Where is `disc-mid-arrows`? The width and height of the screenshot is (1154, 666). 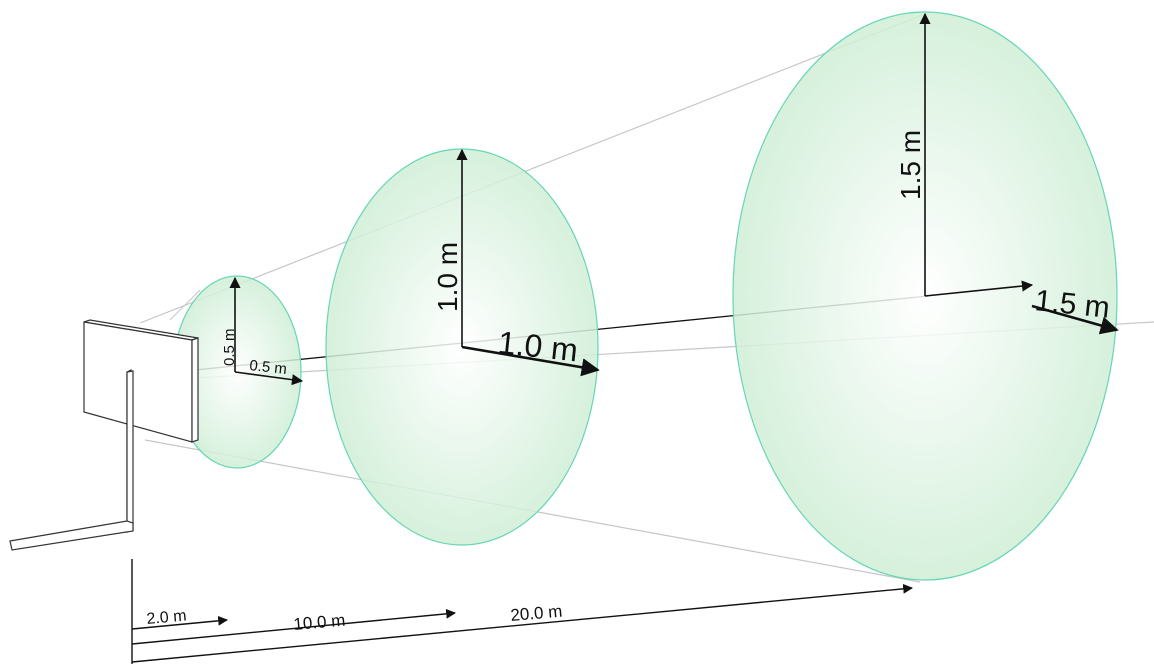 disc-mid-arrows is located at coordinates (528, 262).